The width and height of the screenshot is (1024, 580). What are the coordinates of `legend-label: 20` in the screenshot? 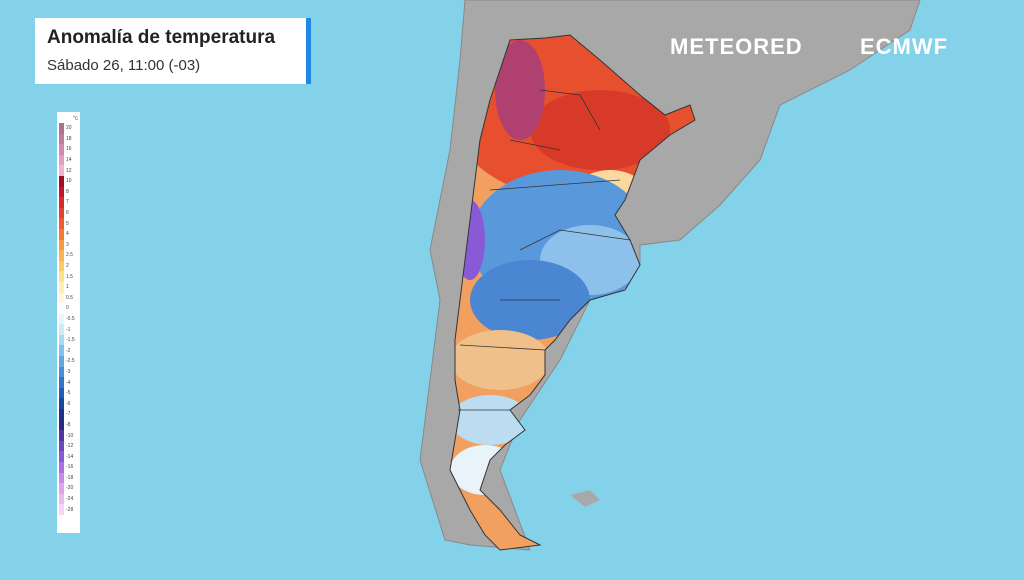 It's located at (69, 128).